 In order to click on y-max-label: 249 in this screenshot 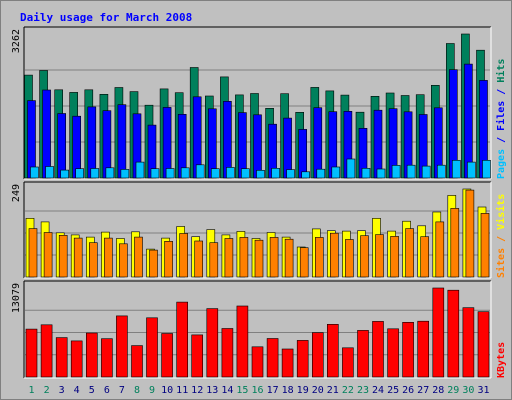, I will do `click(16, 193)`.